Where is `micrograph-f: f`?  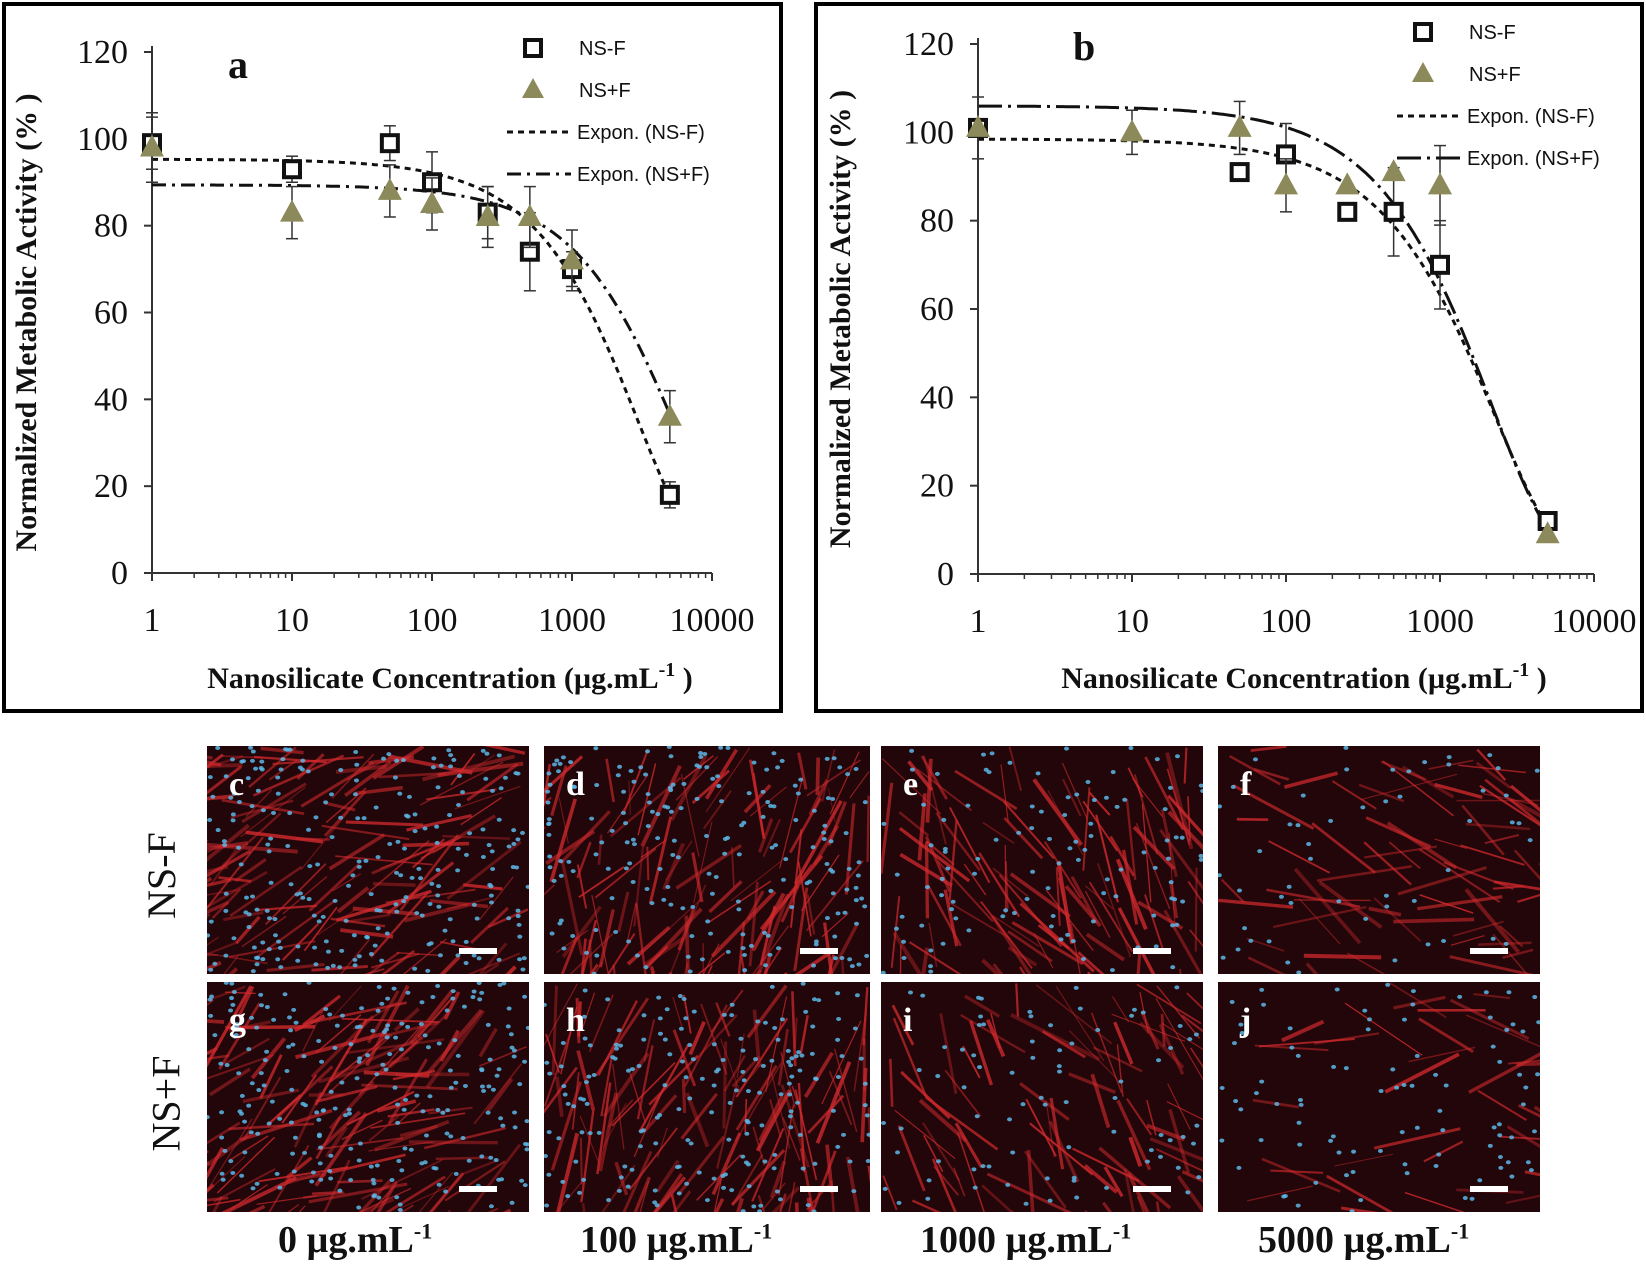
micrograph-f: f is located at coordinates (1379, 860).